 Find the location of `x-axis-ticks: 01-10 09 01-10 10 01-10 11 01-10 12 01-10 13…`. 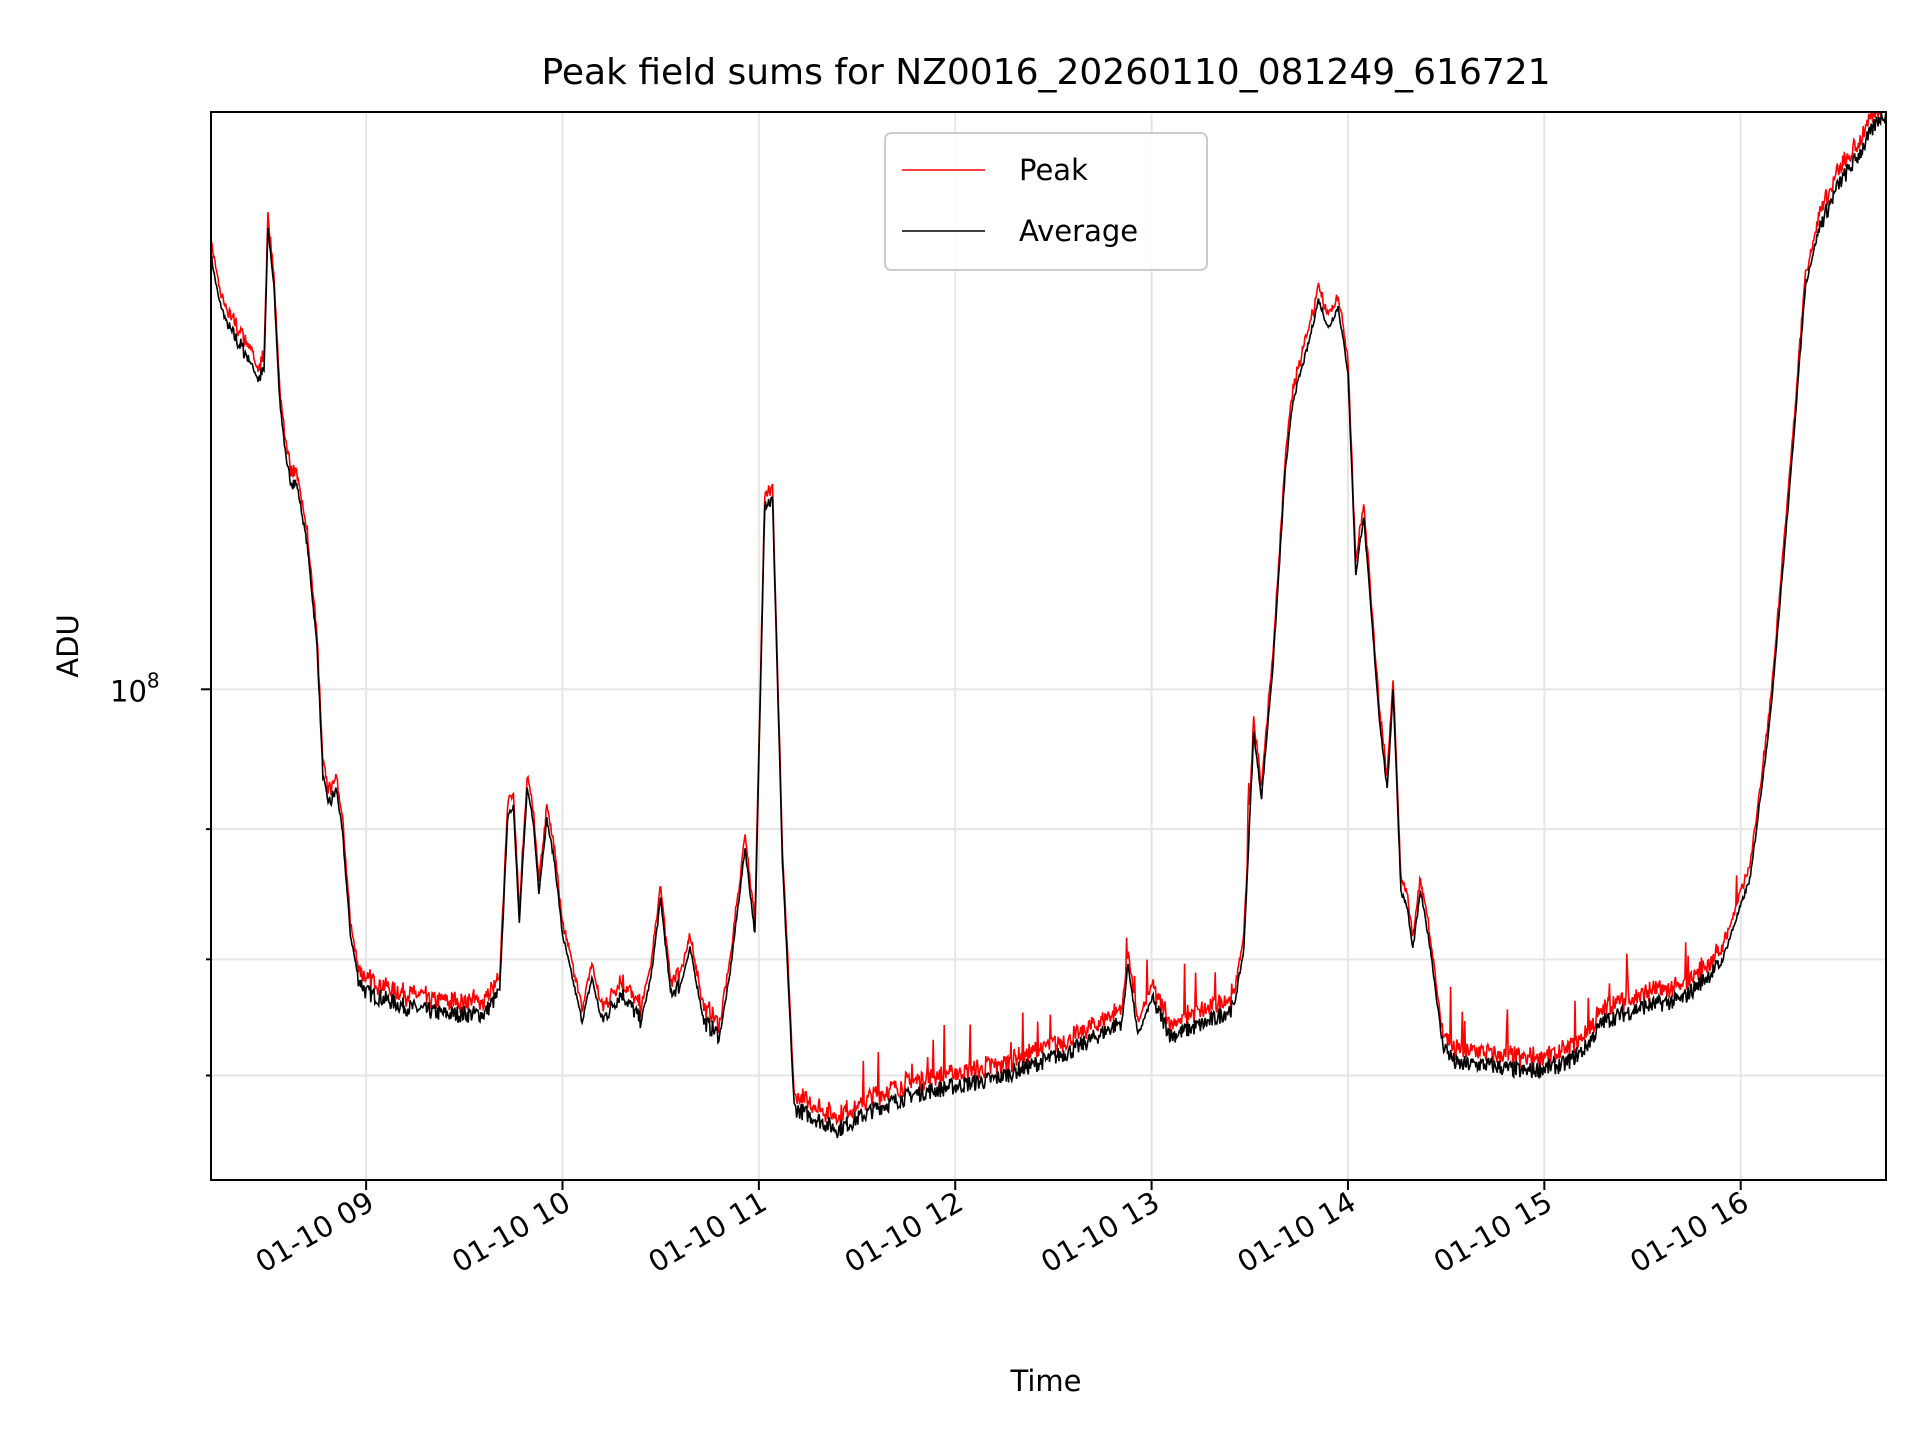

x-axis-ticks: 01-10 09 01-10 10 01-10 11 01-10 12 01-10 13… is located at coordinates (1002, 1229).